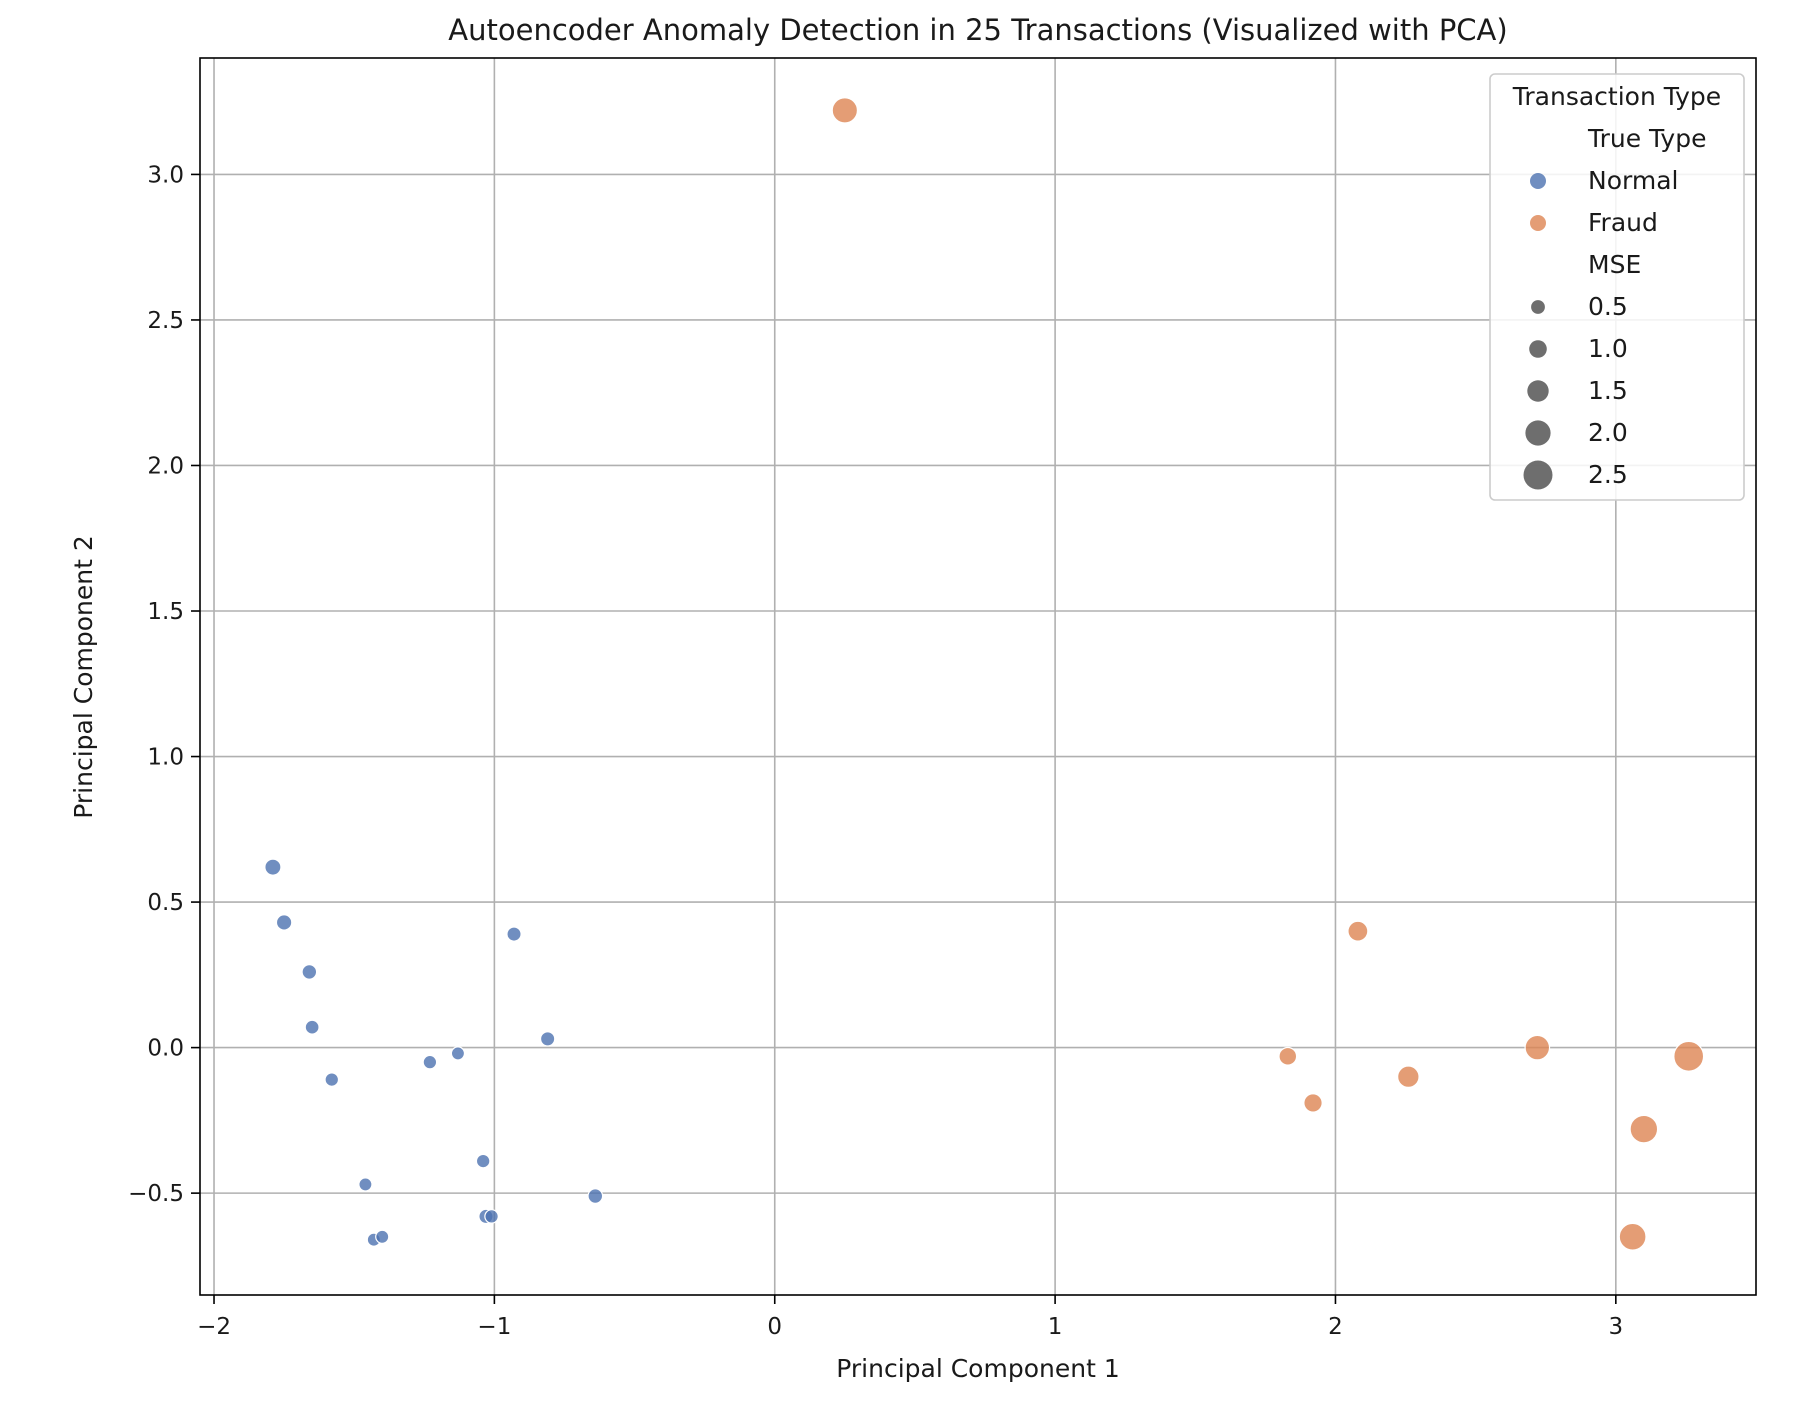  I want to click on y-tick-label: 2.0, so click(165, 466).